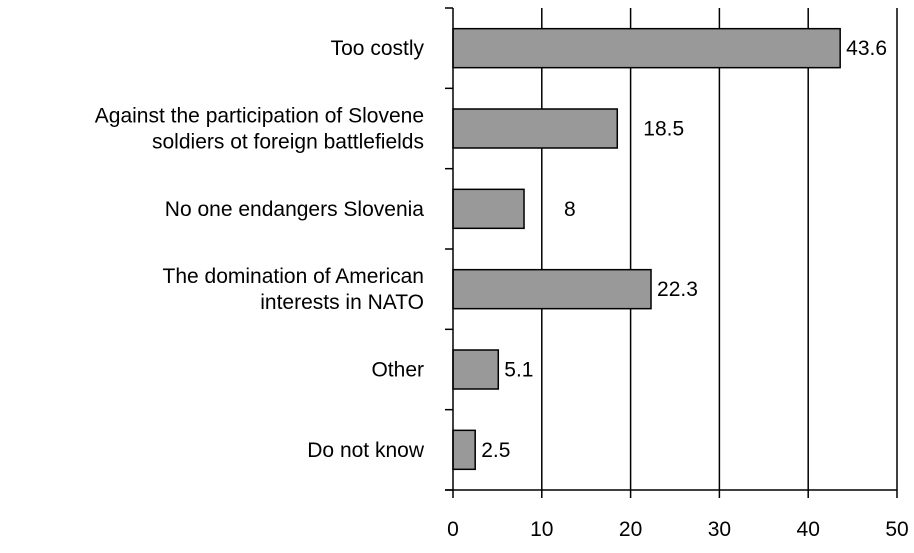 This screenshot has height=553, width=914. What do you see at coordinates (808, 529) in the screenshot?
I see `x-tick-label-40: 40` at bounding box center [808, 529].